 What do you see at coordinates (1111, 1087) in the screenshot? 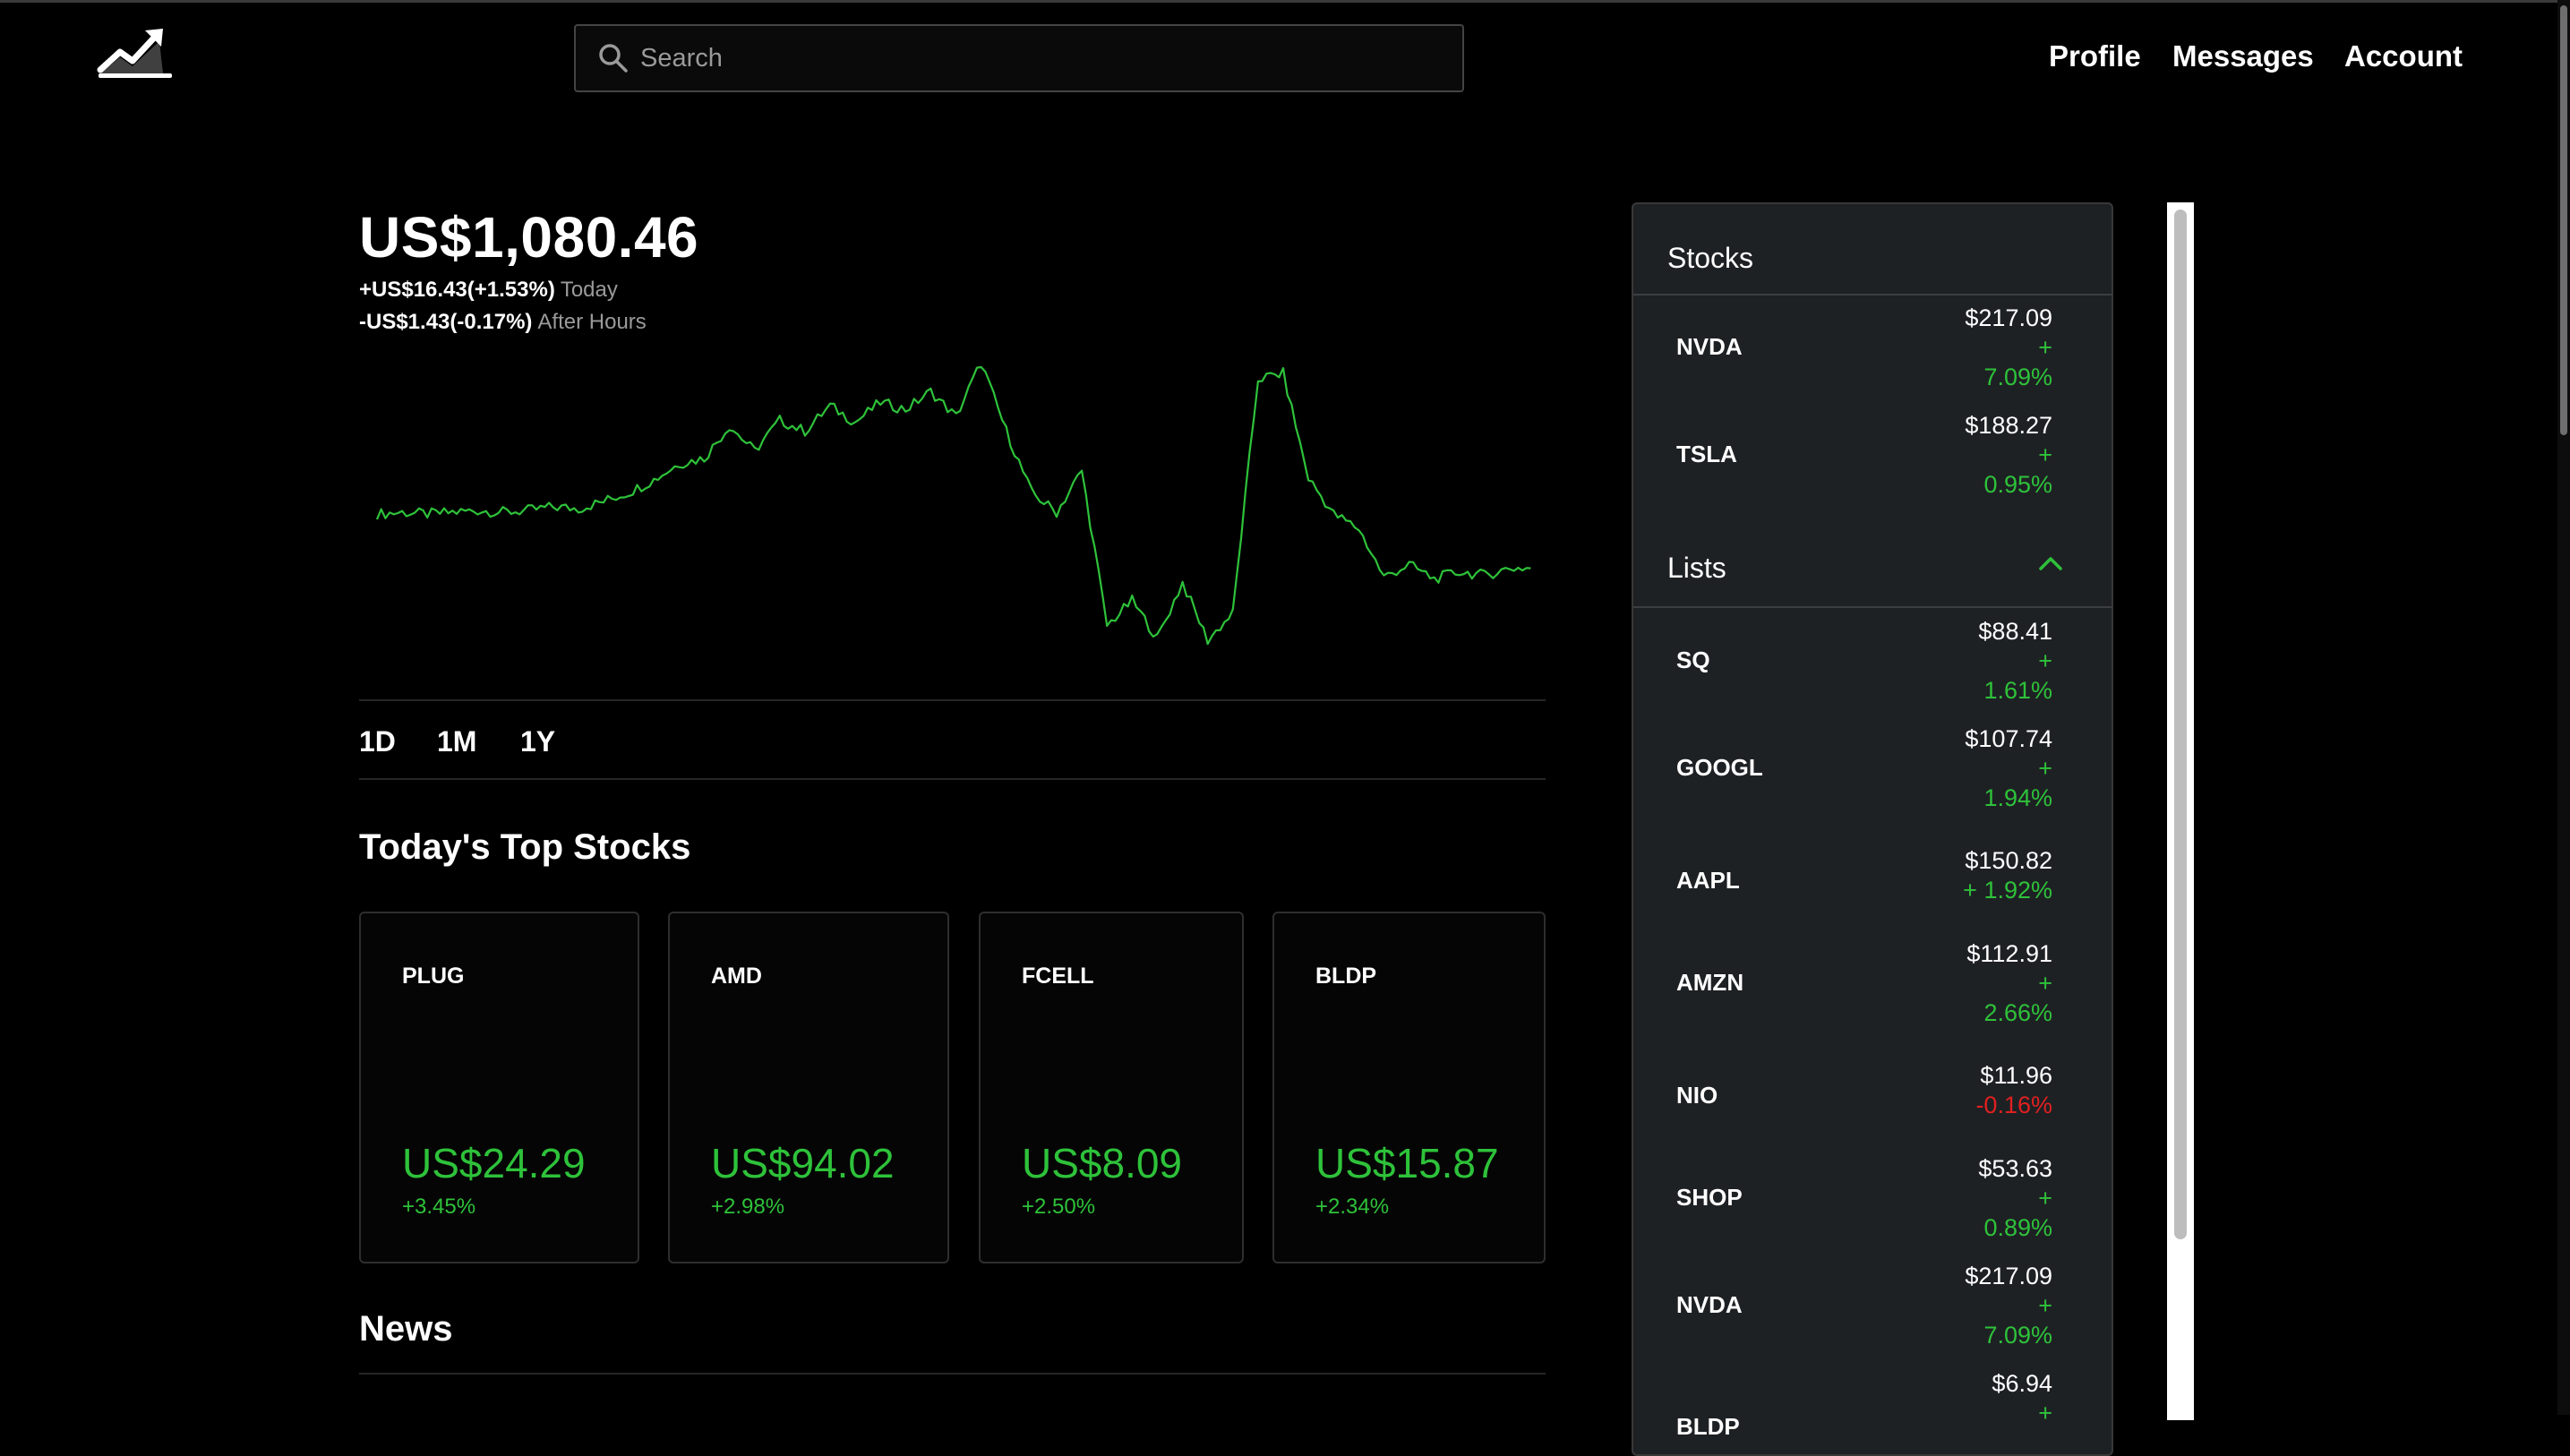
I see `top-stock-card: FCELL US$8.09 +2.50%` at bounding box center [1111, 1087].